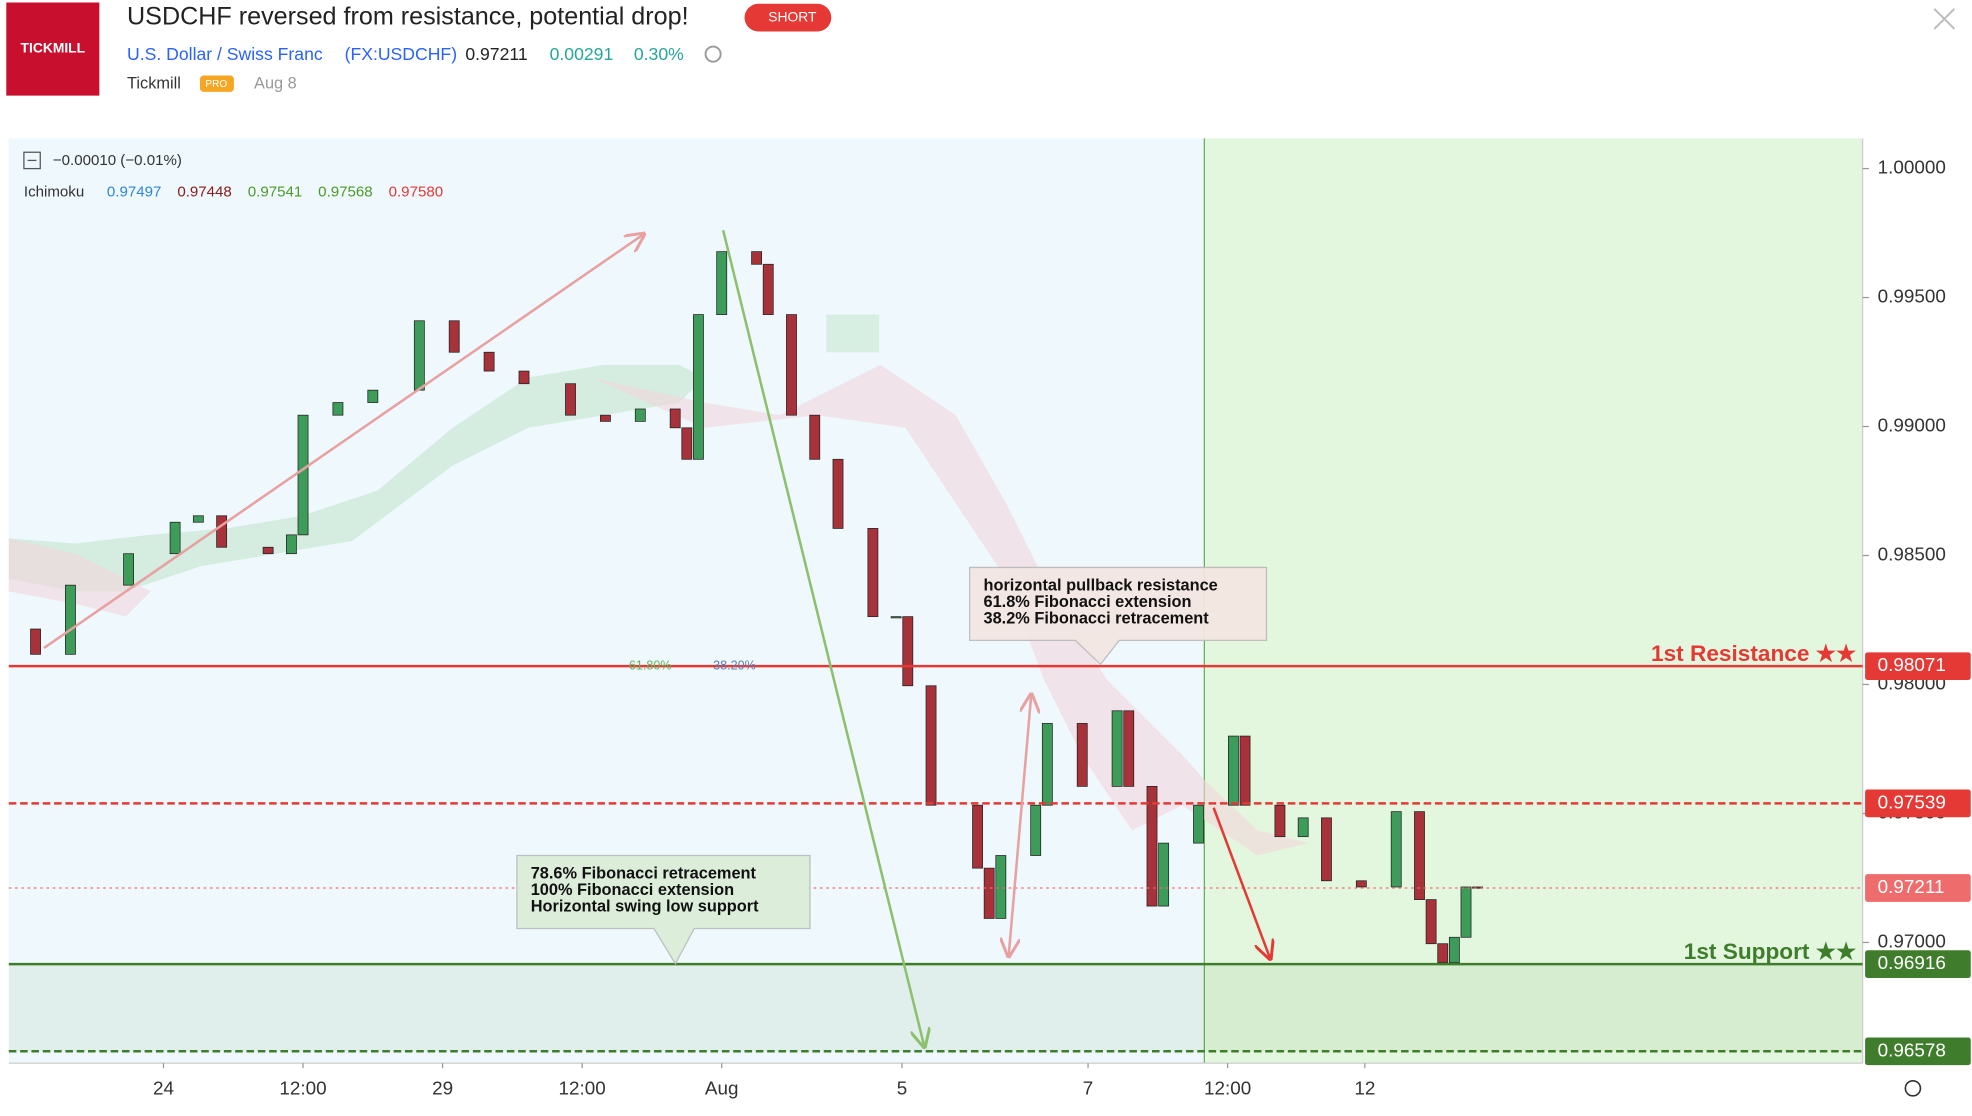 This screenshot has width=1972, height=1116. Describe the element at coordinates (54, 191) in the screenshot. I see `indicator-name: Ichimoku` at that location.